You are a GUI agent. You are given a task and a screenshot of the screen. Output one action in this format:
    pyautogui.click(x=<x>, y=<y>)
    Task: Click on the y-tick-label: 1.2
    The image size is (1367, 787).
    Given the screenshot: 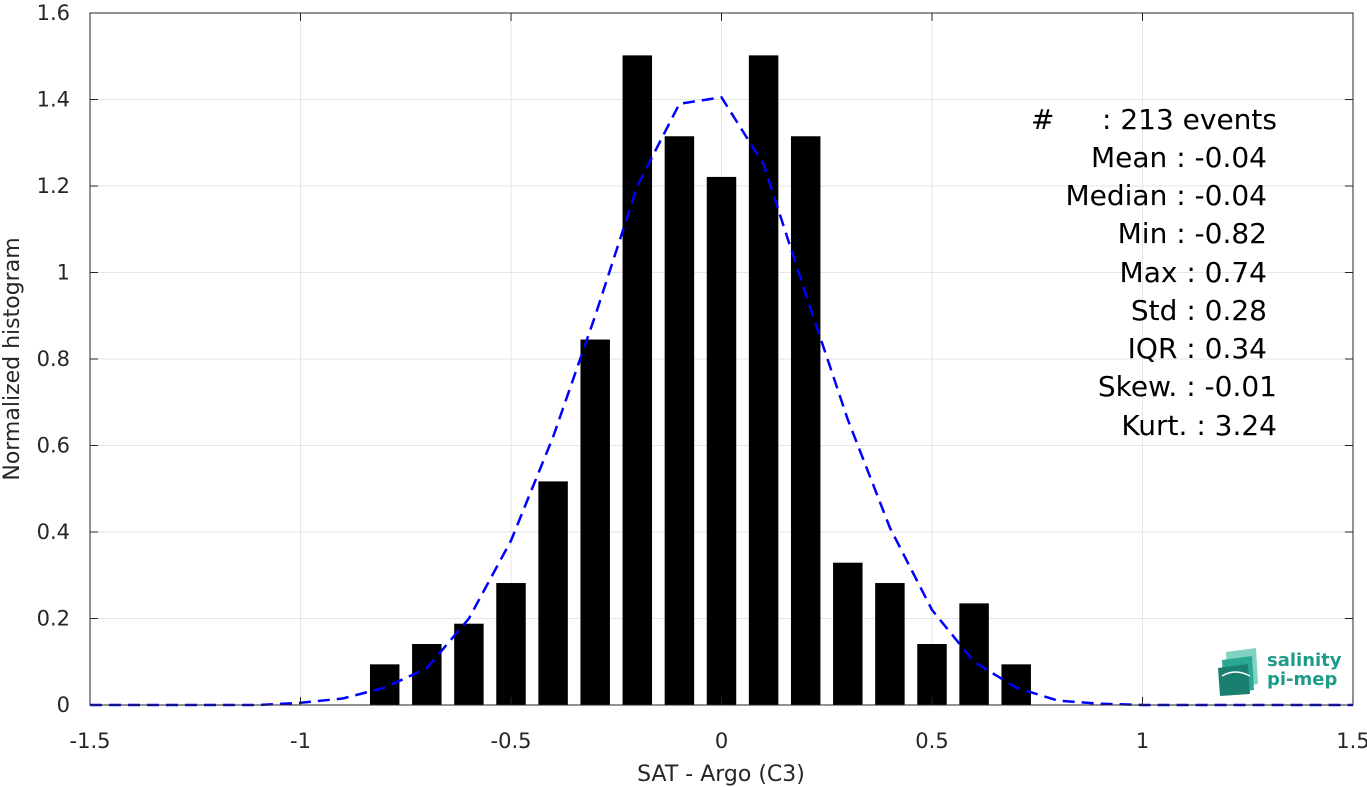 What is the action you would take?
    pyautogui.click(x=53, y=186)
    